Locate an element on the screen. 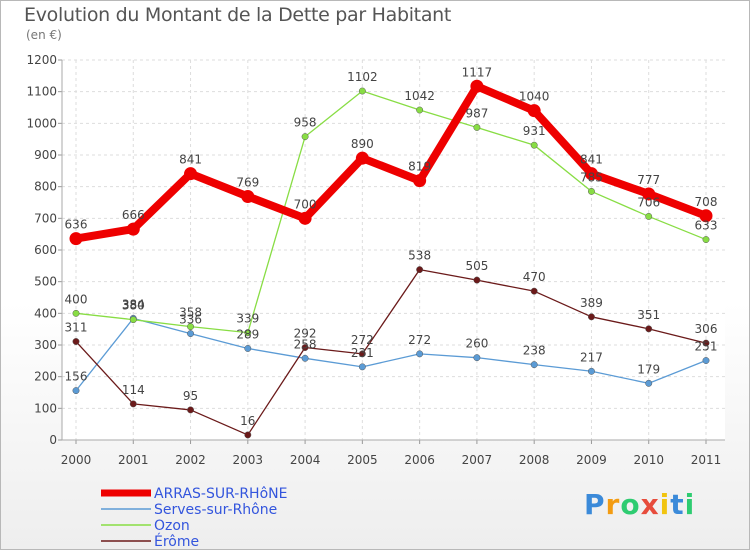 The height and width of the screenshot is (550, 750). x-tick-label: 2008 is located at coordinates (534, 460).